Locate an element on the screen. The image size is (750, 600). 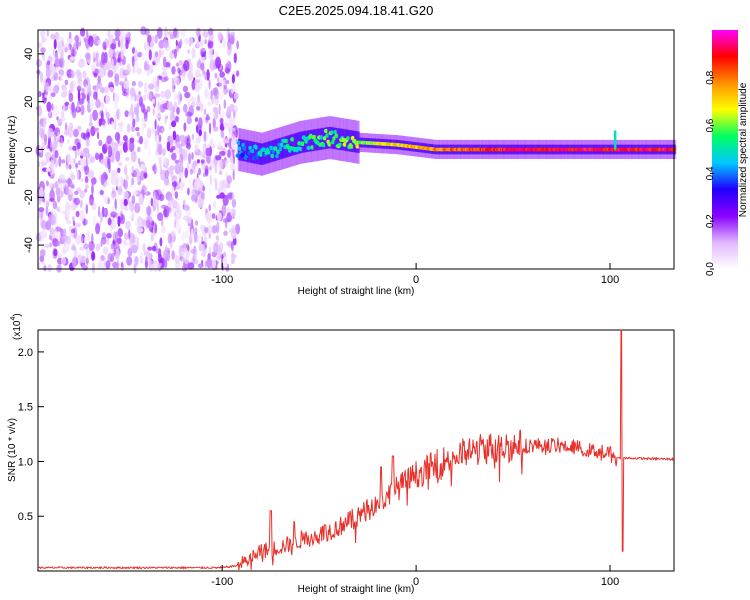
snr-y-ticks: 0.5 1.0 1.5 2.0 is located at coordinates (31, 435).